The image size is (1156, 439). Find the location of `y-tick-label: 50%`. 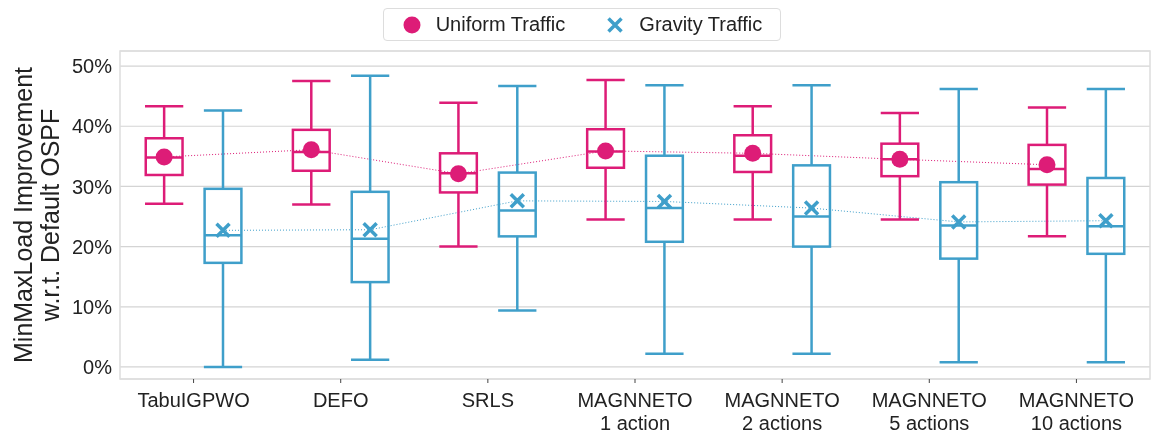

y-tick-label: 50% is located at coordinates (92, 66).